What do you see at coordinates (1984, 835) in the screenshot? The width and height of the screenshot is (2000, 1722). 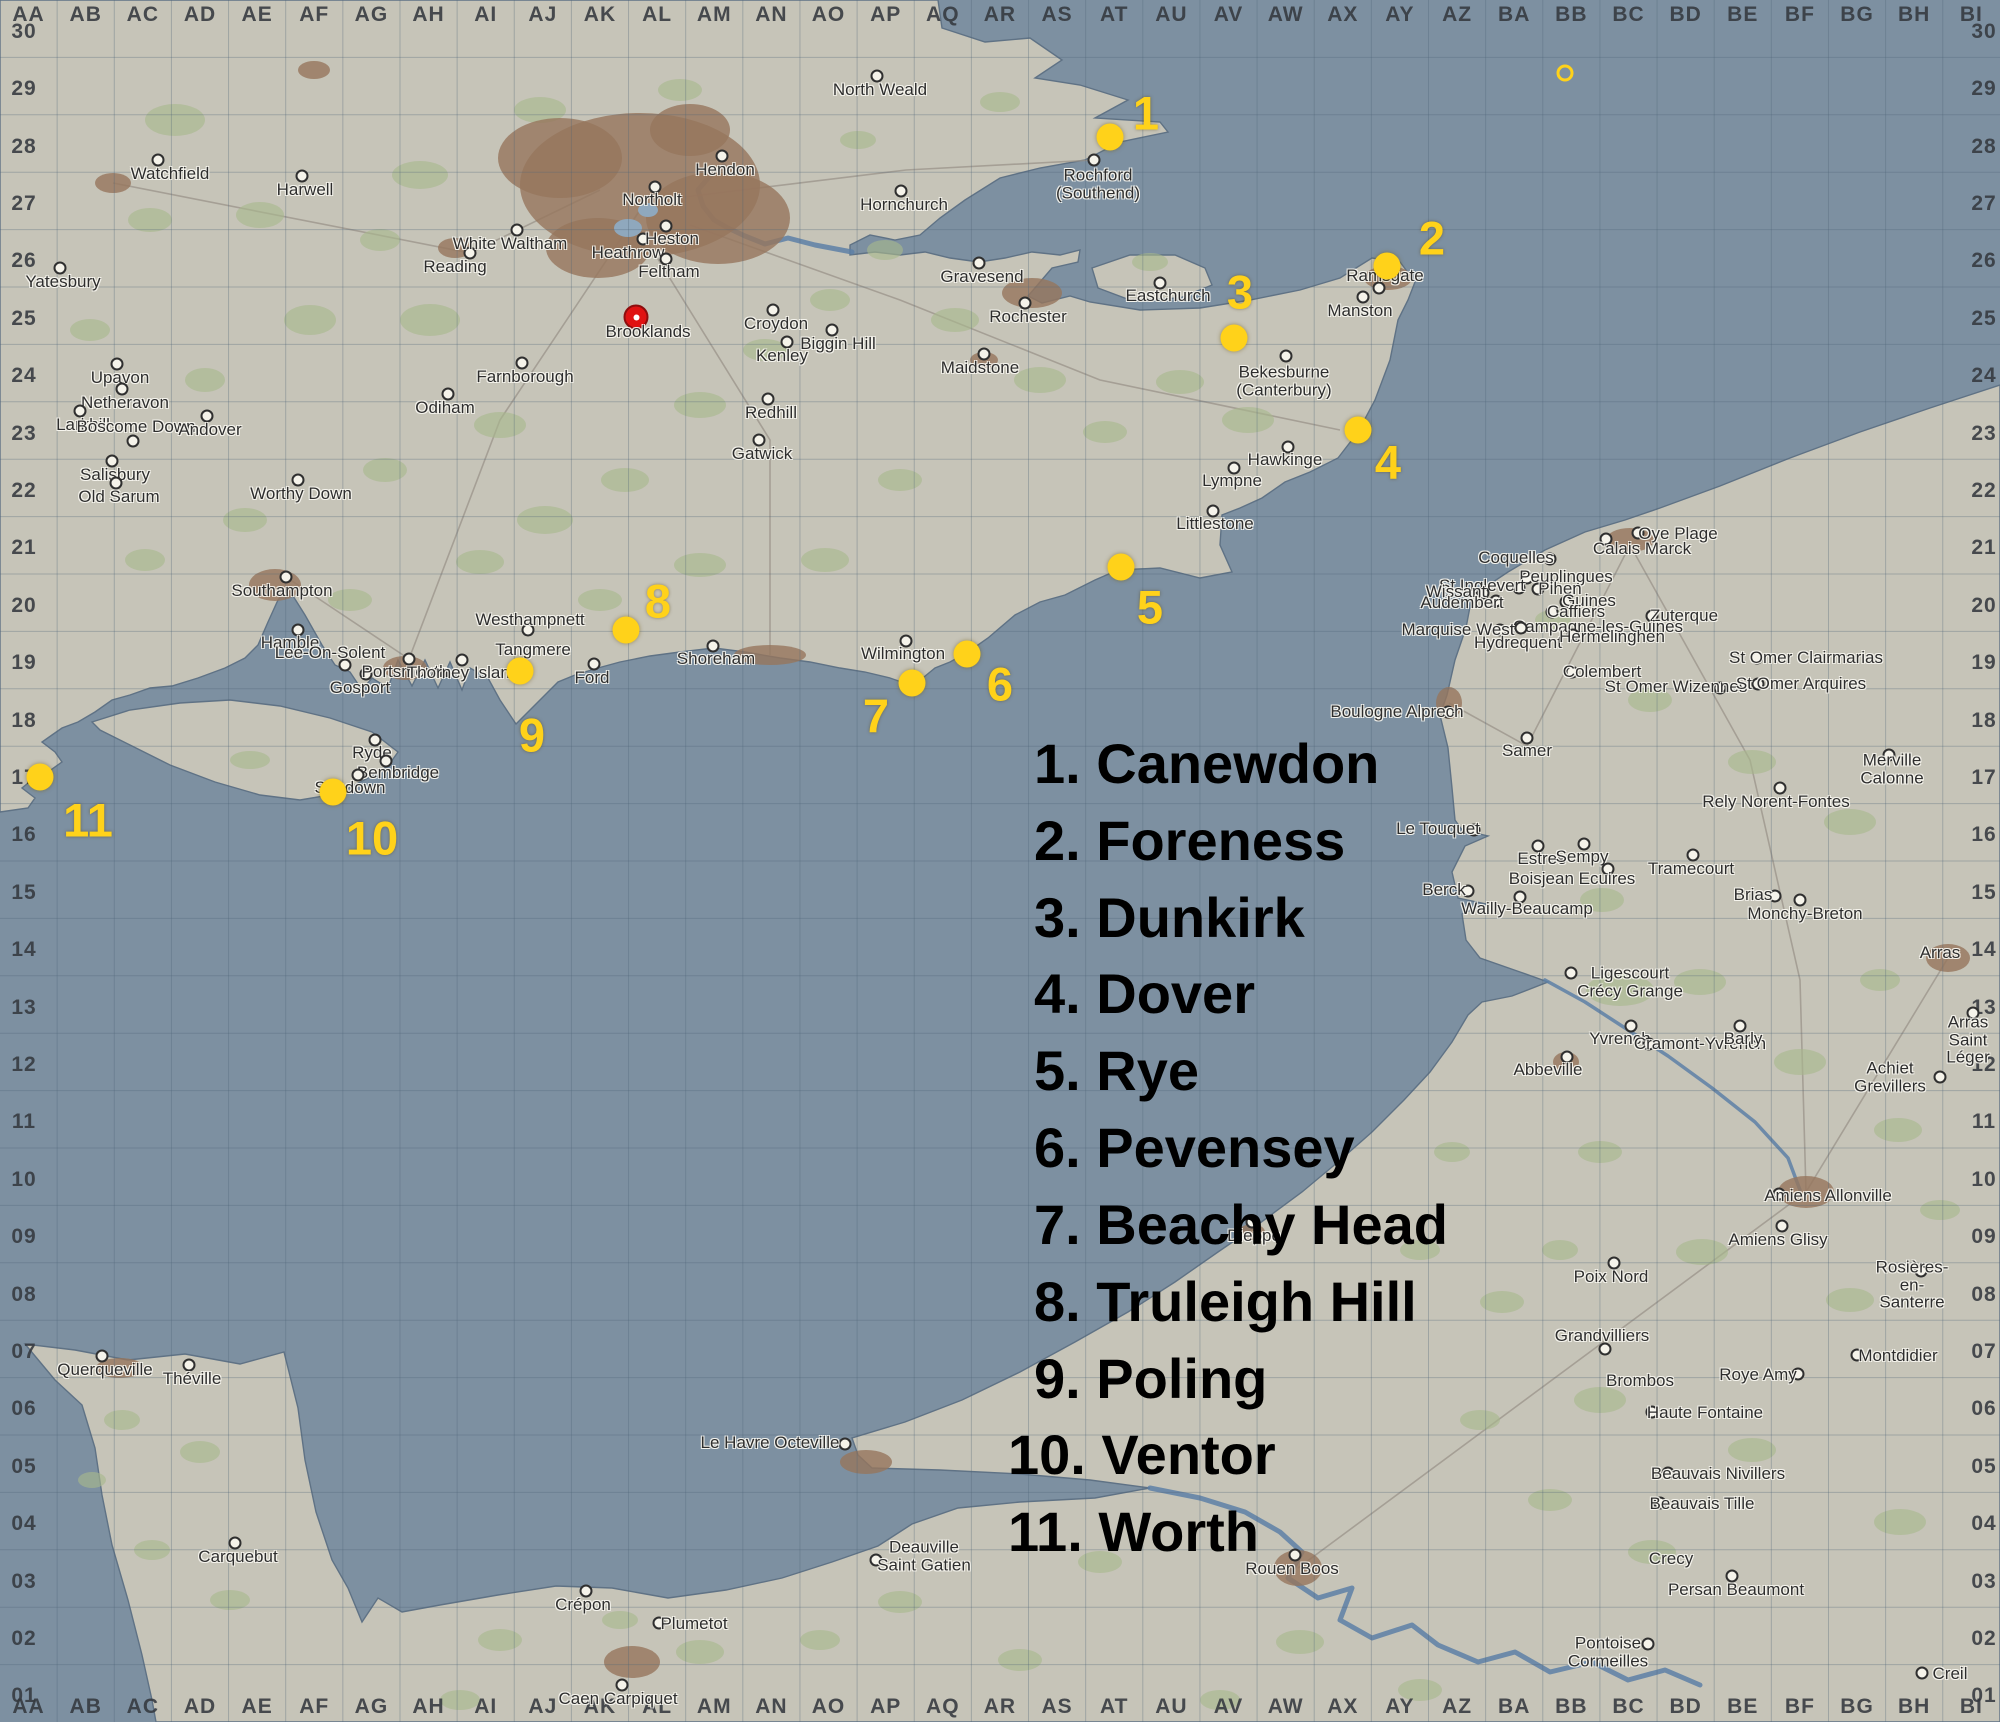 I see `grid-row-label: 16` at bounding box center [1984, 835].